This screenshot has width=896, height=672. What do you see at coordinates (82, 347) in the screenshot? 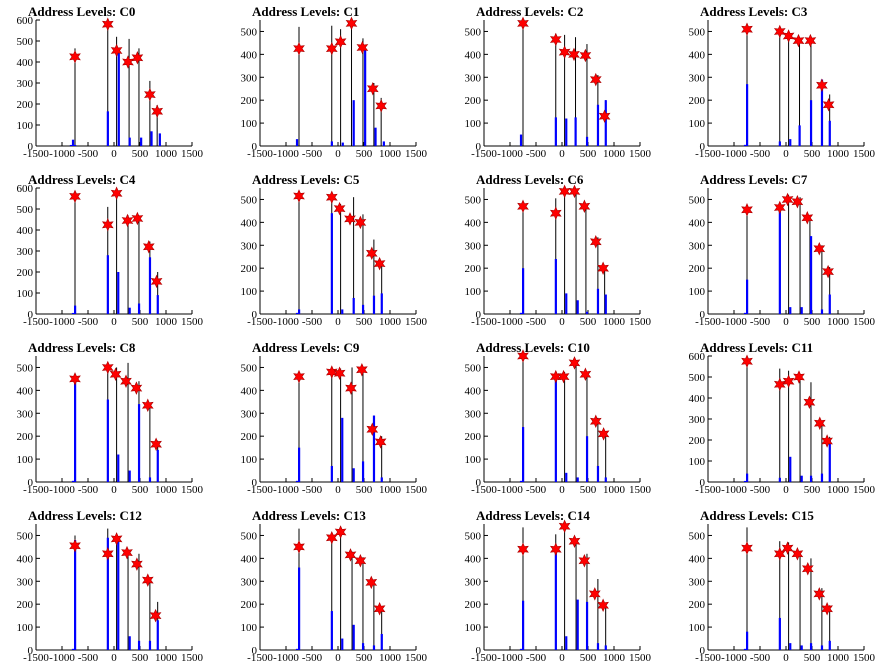
I see `panel-title: Address Levels: C8` at bounding box center [82, 347].